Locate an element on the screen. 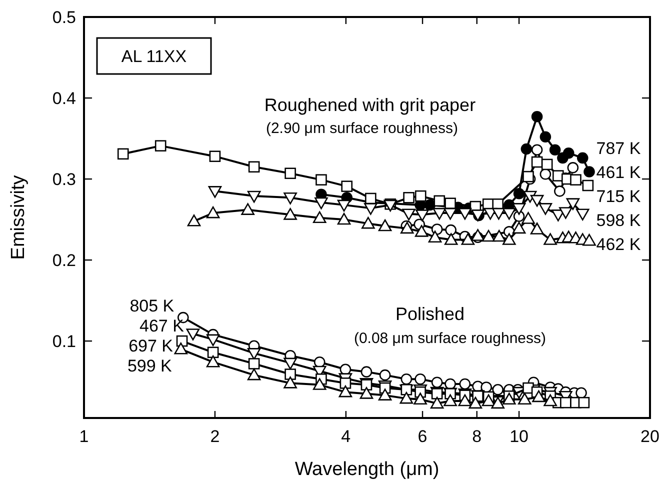  series-label: 787 K is located at coordinates (619, 148).